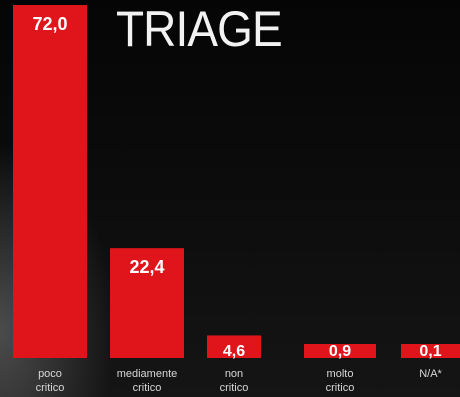  Describe the element at coordinates (430, 374) in the screenshot. I see `tick-label-4-0: N/A*` at that location.